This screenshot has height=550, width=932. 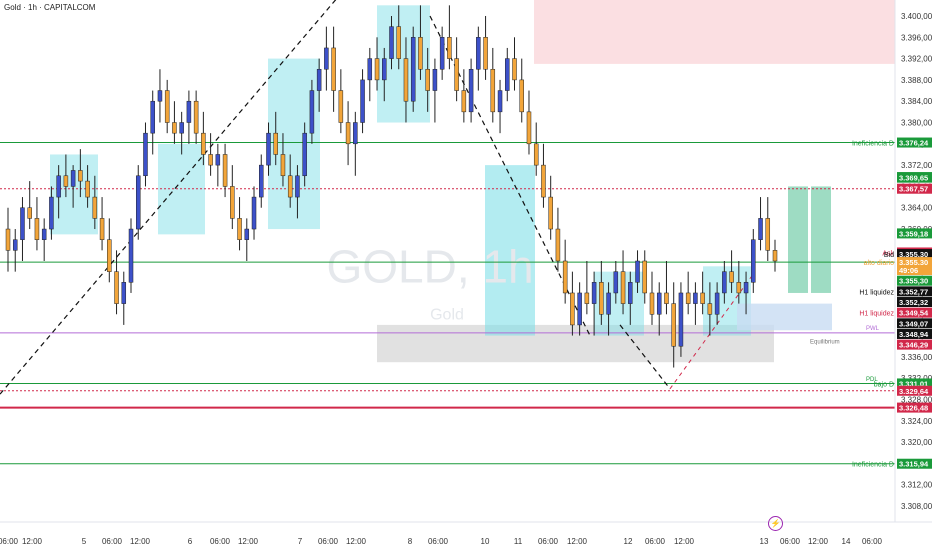 I want to click on price-badge-value: 49:06, so click(x=908, y=270).